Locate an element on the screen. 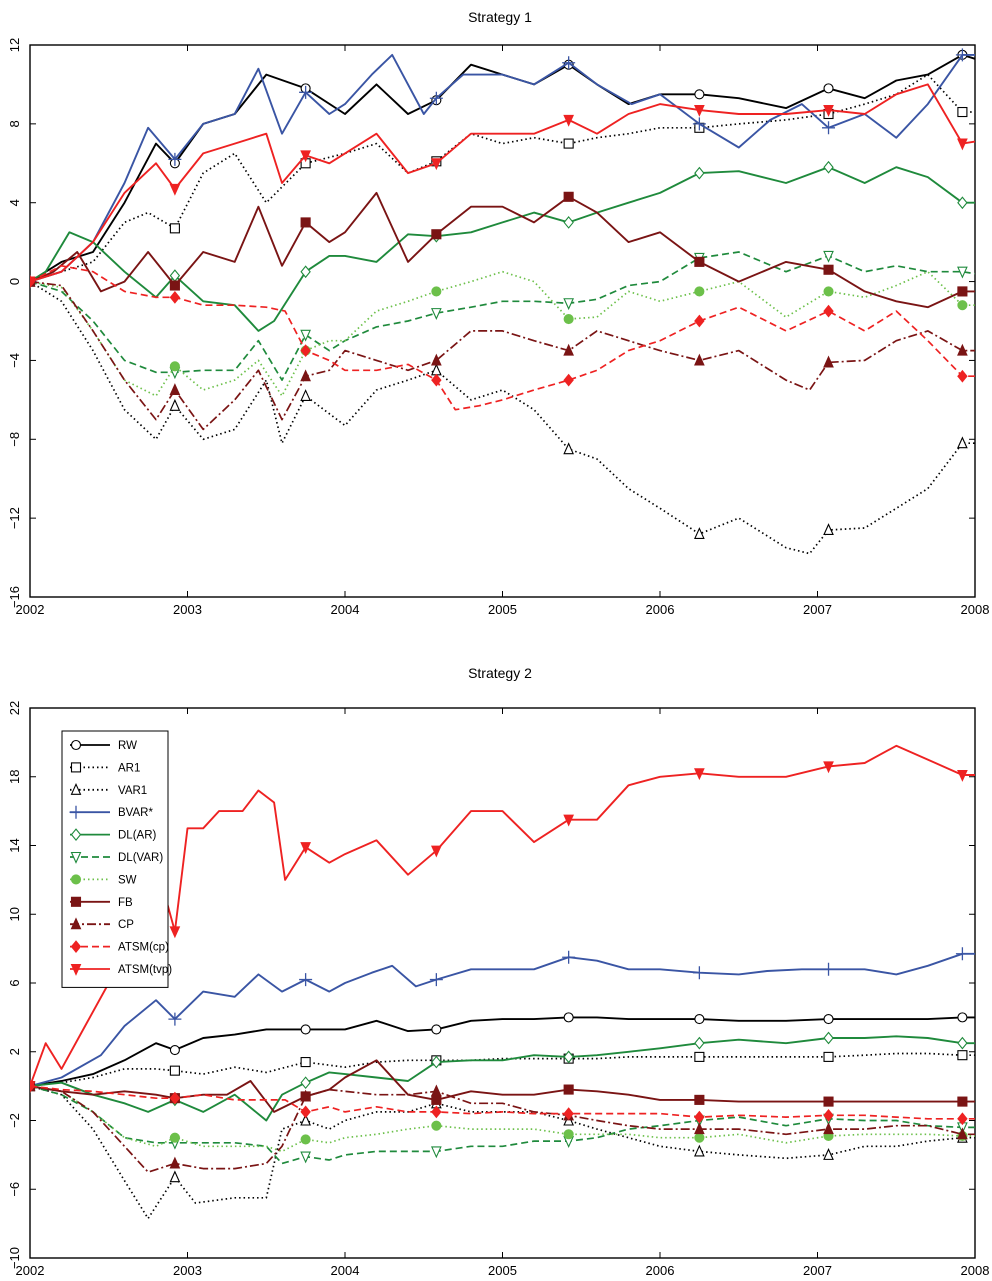 The height and width of the screenshot is (1281, 992). y-tick-label: 10 is located at coordinates (14, 914).